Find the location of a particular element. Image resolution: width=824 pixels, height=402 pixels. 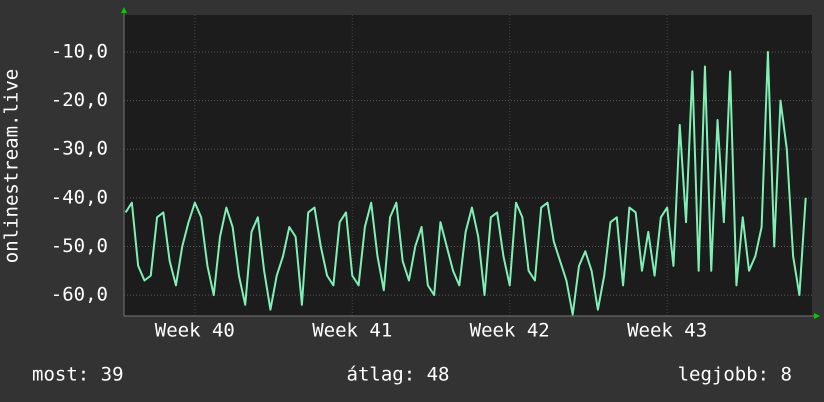

y-tick-label: -60,0 is located at coordinates (79, 295).